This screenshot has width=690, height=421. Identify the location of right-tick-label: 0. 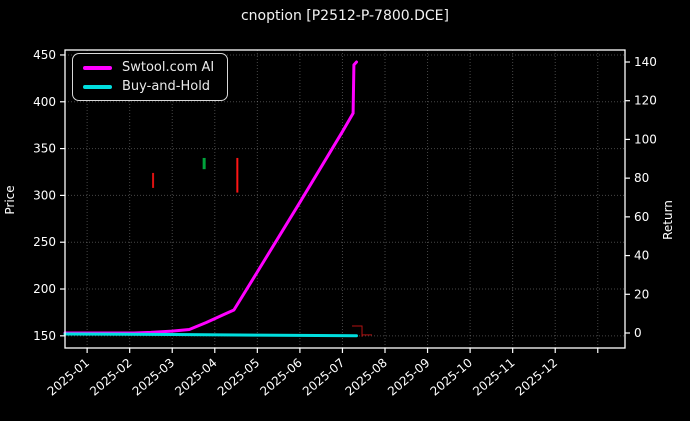
(638, 333).